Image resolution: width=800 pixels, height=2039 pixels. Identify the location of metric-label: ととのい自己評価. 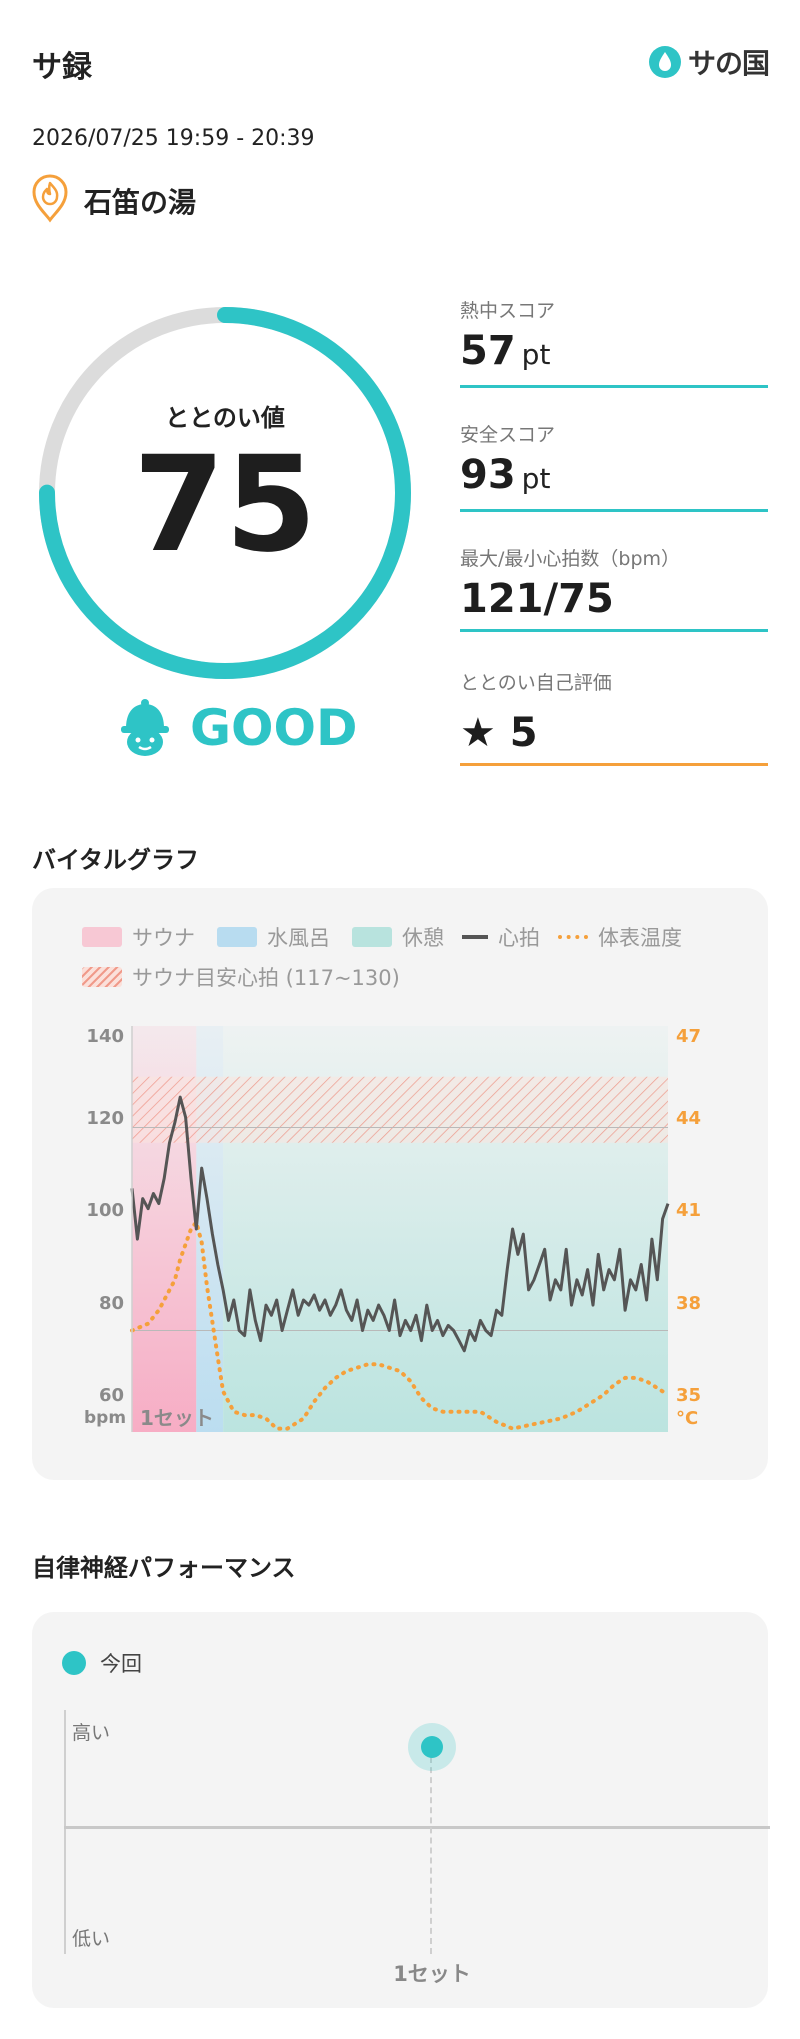
(536, 683).